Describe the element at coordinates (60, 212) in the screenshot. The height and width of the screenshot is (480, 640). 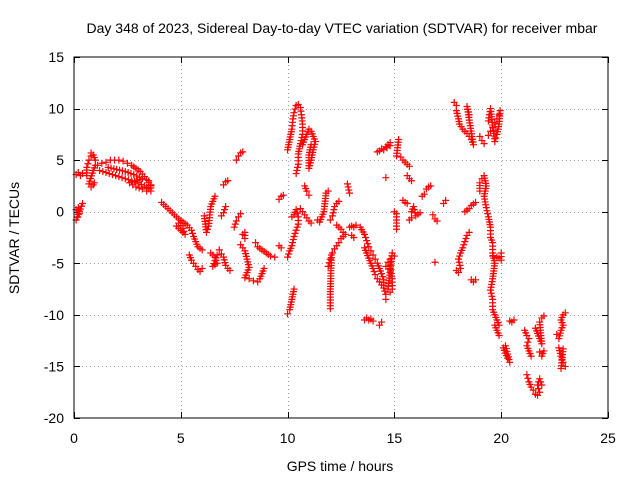
I see `y-tick-label: 0` at that location.